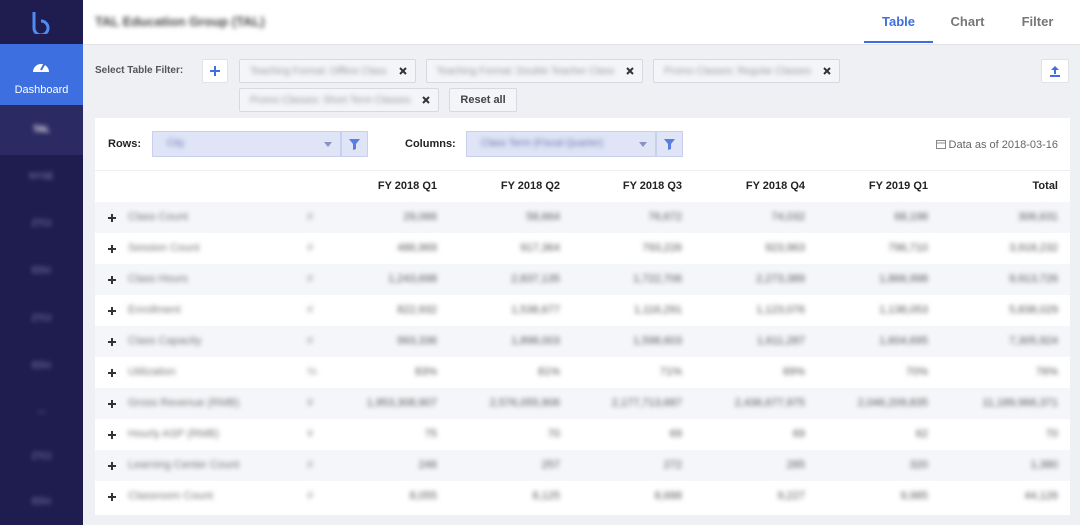 This screenshot has width=1080, height=525. Describe the element at coordinates (1046, 372) in the screenshot. I see `table-cell: 76%` at that location.